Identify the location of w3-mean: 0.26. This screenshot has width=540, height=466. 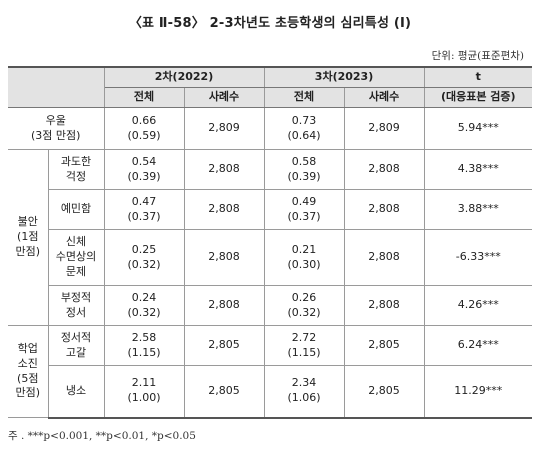
(304, 297).